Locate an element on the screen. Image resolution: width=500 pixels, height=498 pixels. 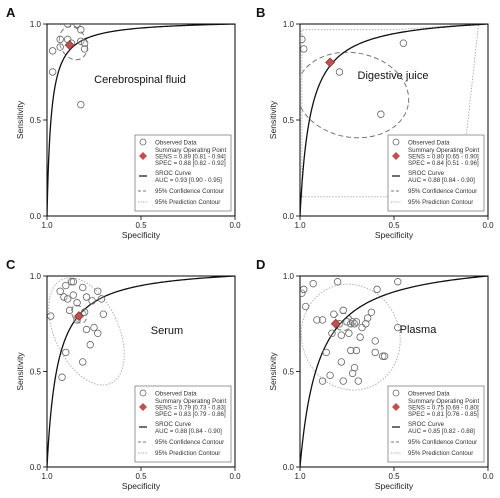
legend-auc: AUC = 0.93 [0.90 - 0.95] is located at coordinates (188, 180).